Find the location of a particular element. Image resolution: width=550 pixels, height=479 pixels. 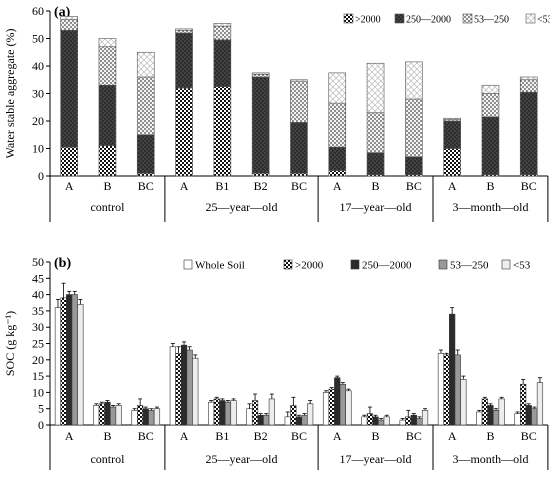

group-label-17-year-old: 17—year—old is located at coordinates (376, 207).